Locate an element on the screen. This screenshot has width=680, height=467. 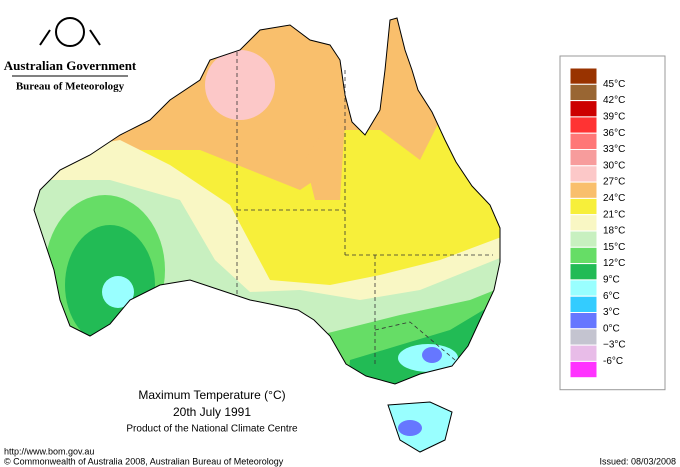
legend-label: 33°C is located at coordinates (614, 149).